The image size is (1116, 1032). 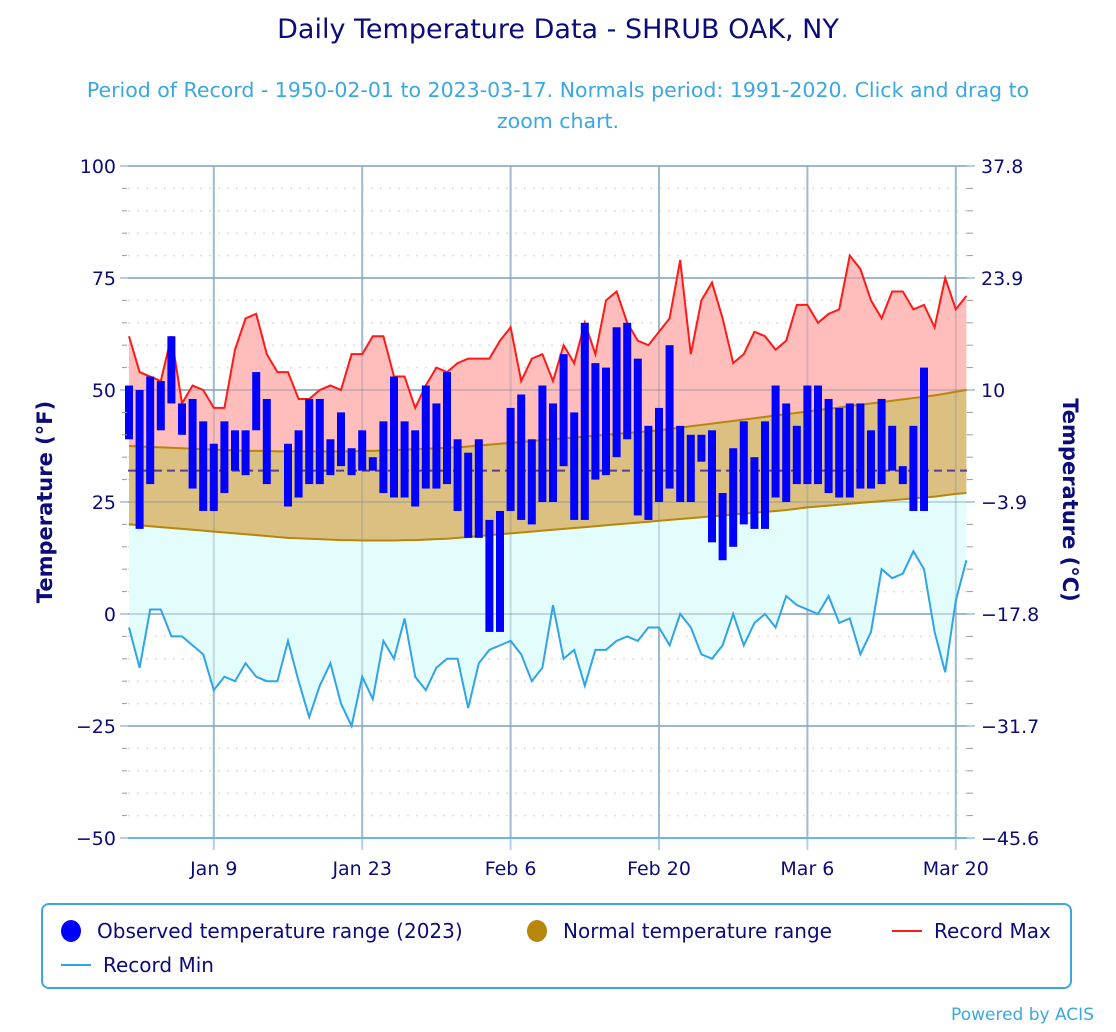 I want to click on legend-label: Record Min, so click(x=158, y=965).